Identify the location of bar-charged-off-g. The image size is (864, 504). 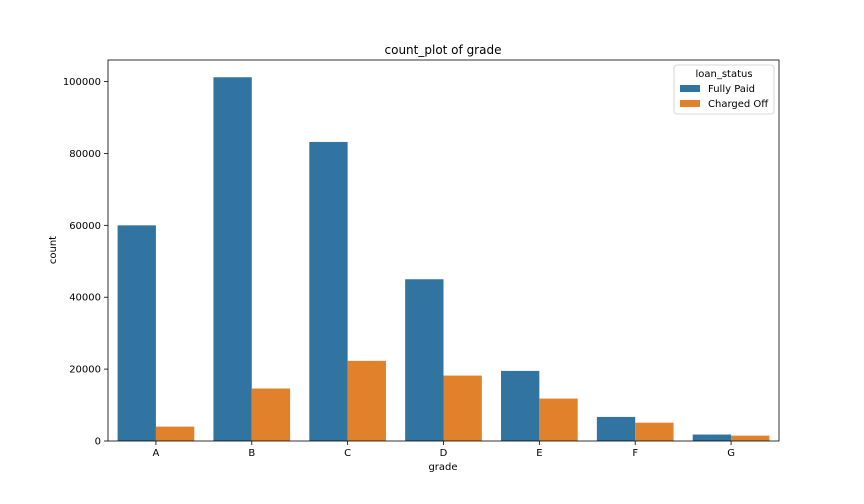
(750, 438).